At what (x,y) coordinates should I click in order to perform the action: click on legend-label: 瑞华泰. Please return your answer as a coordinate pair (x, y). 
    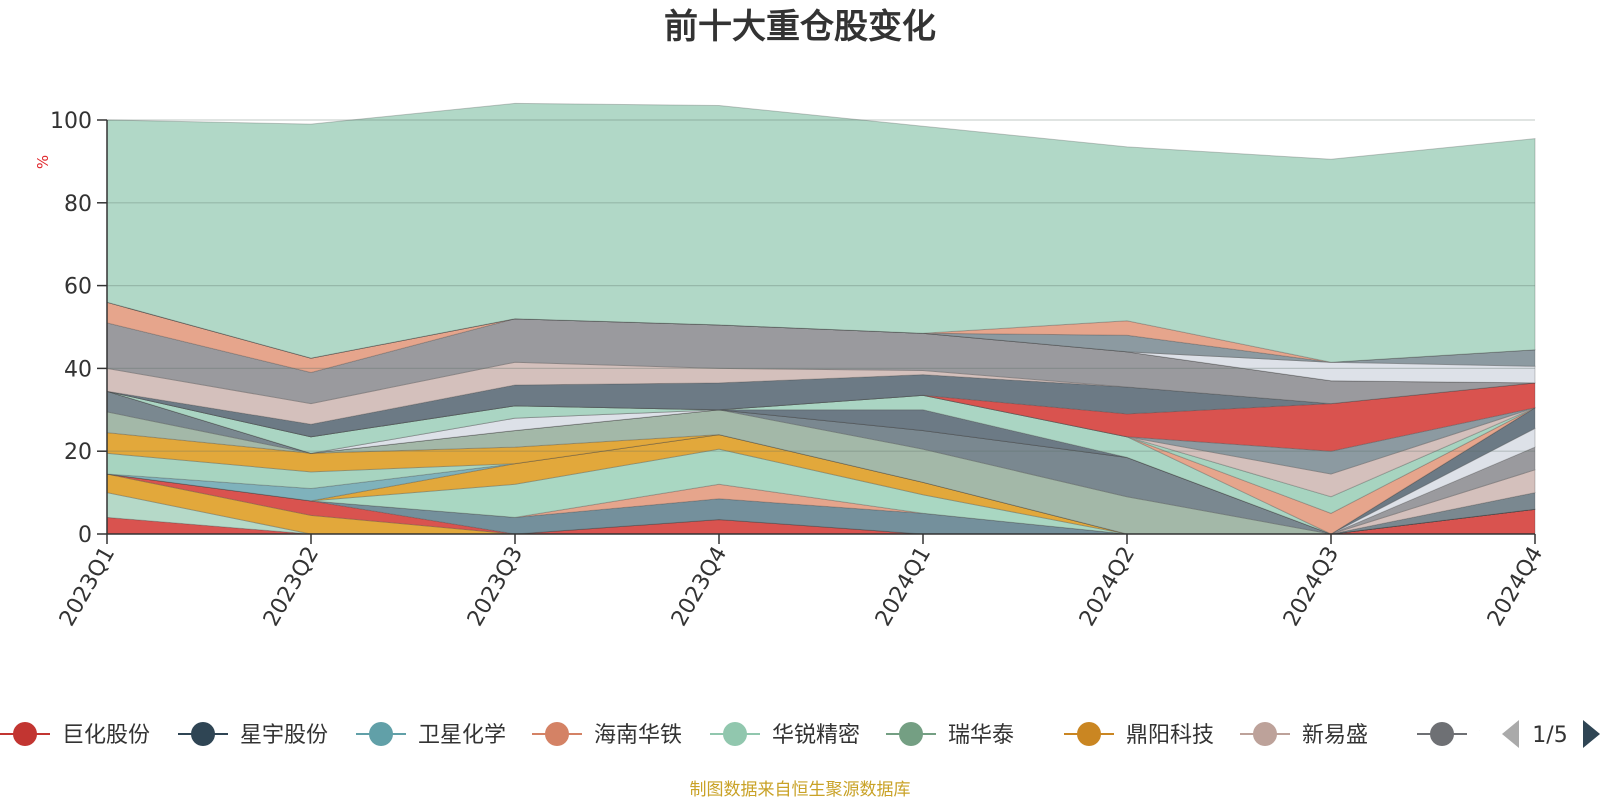
    Looking at the image, I should click on (981, 735).